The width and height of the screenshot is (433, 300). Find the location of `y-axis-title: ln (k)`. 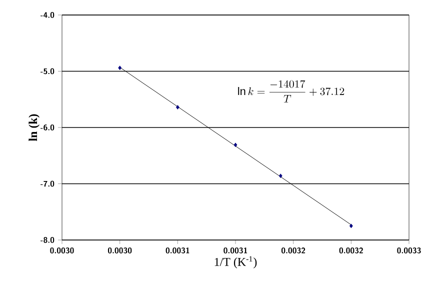

y-axis-title: ln (k) is located at coordinates (34, 128).